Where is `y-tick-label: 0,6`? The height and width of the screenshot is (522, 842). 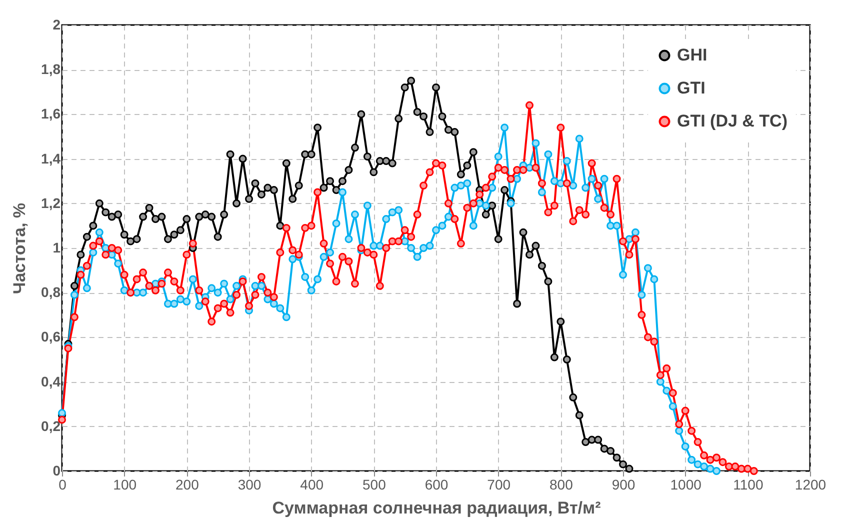 y-tick-label: 0,6 is located at coordinates (51, 336).